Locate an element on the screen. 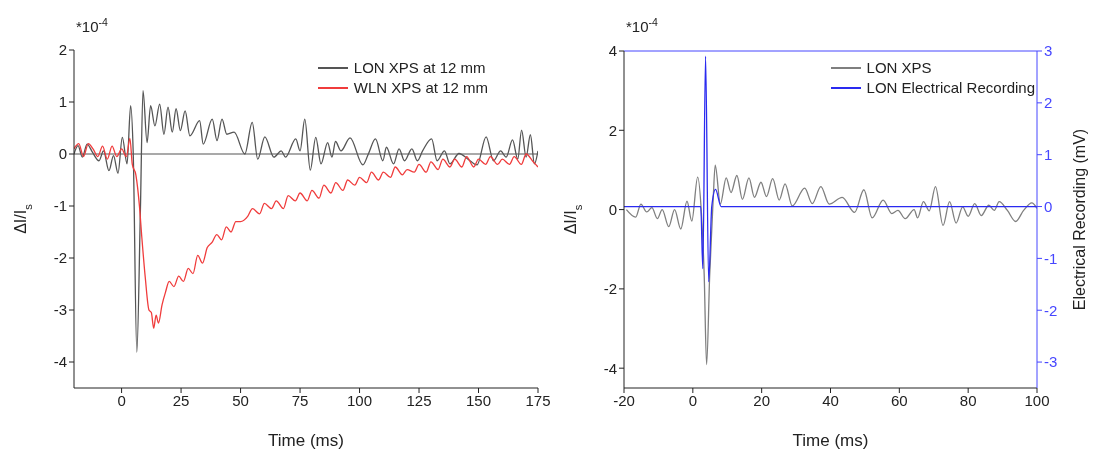 This screenshot has width=1113, height=464. x-tick-label: 150 is located at coordinates (479, 400).